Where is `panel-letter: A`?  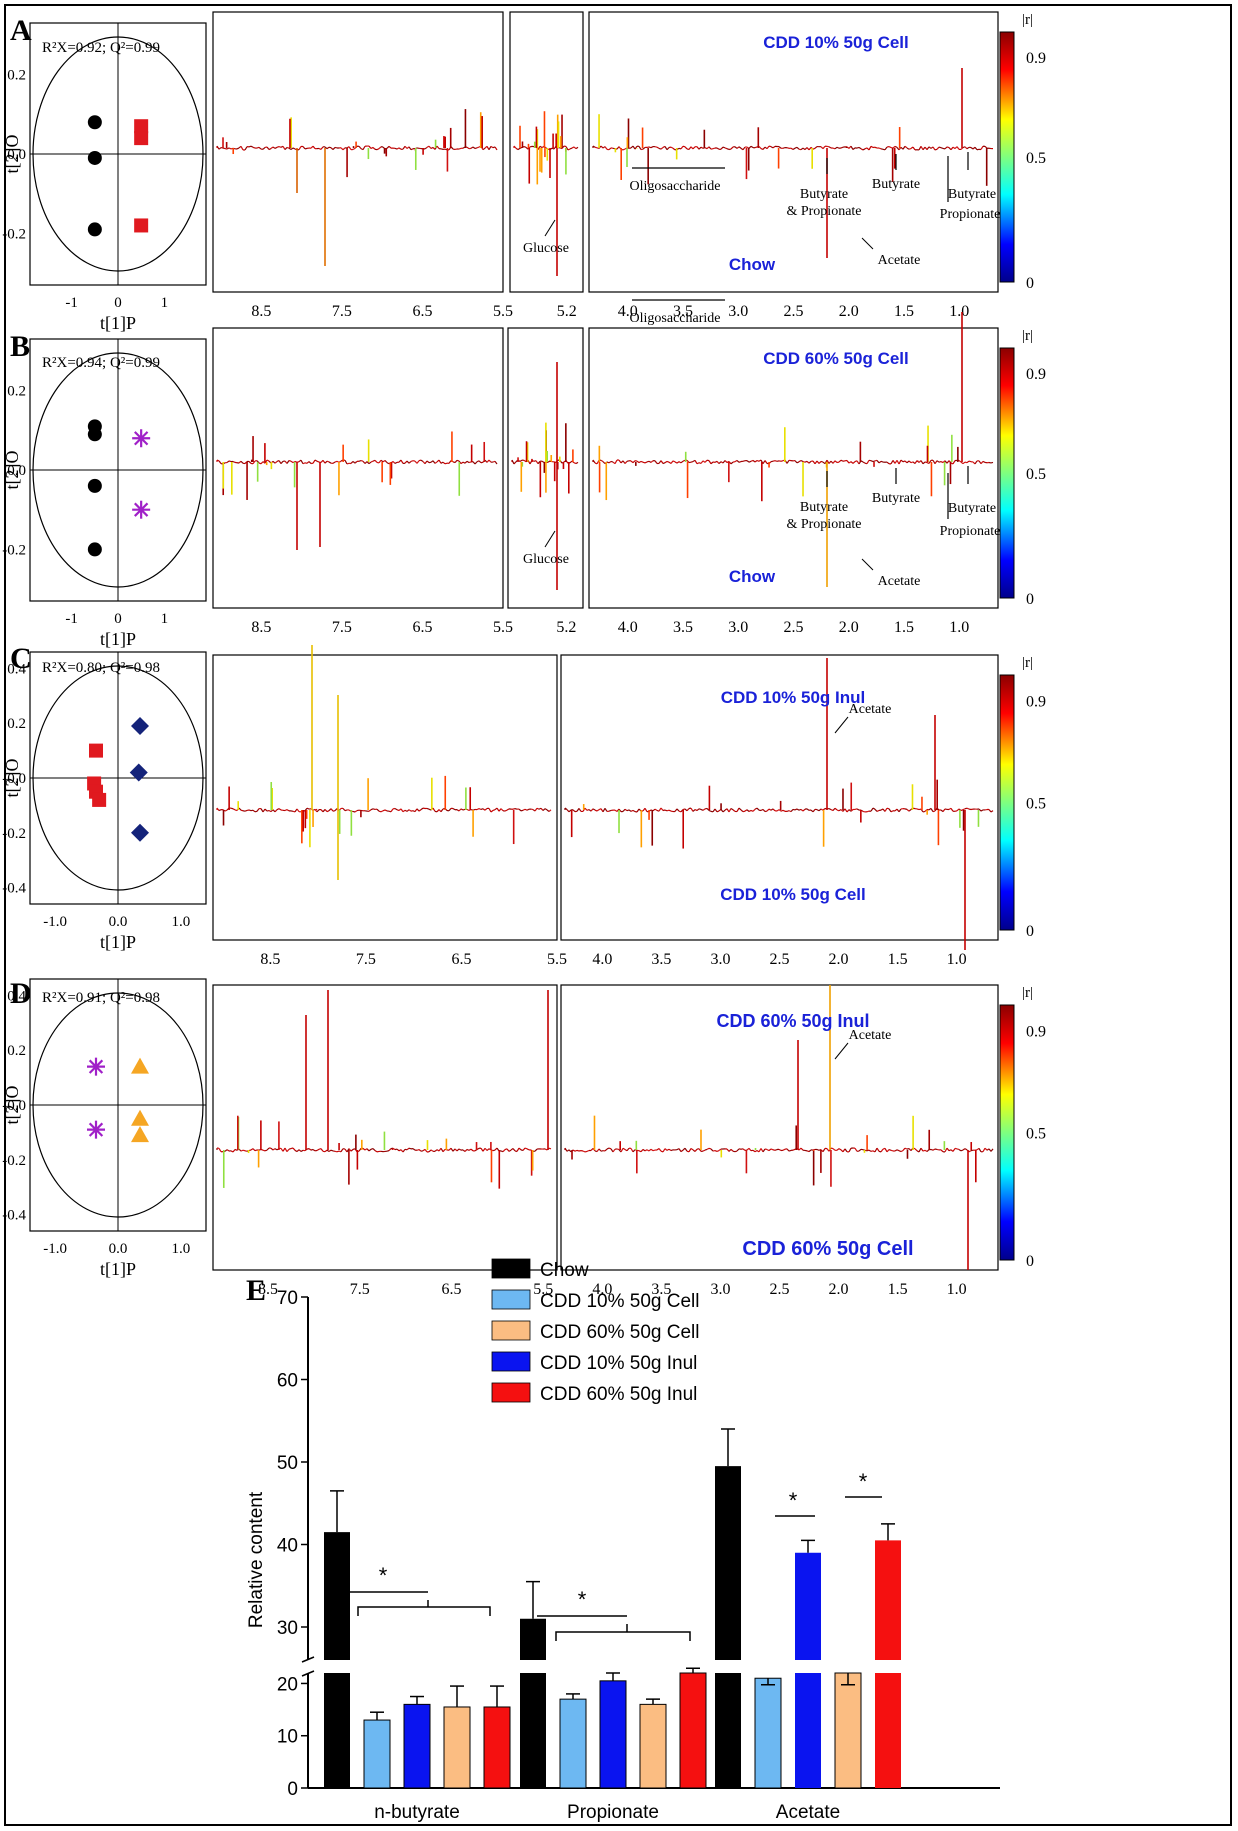
panel-letter: A is located at coordinates (21, 30).